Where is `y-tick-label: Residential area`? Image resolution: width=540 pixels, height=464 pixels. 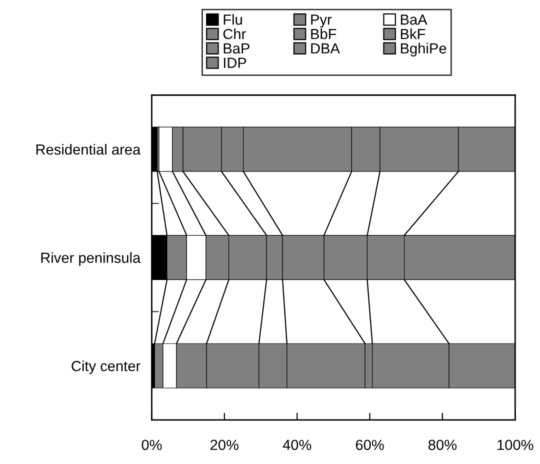
y-tick-label: Residential area is located at coordinates (88, 149).